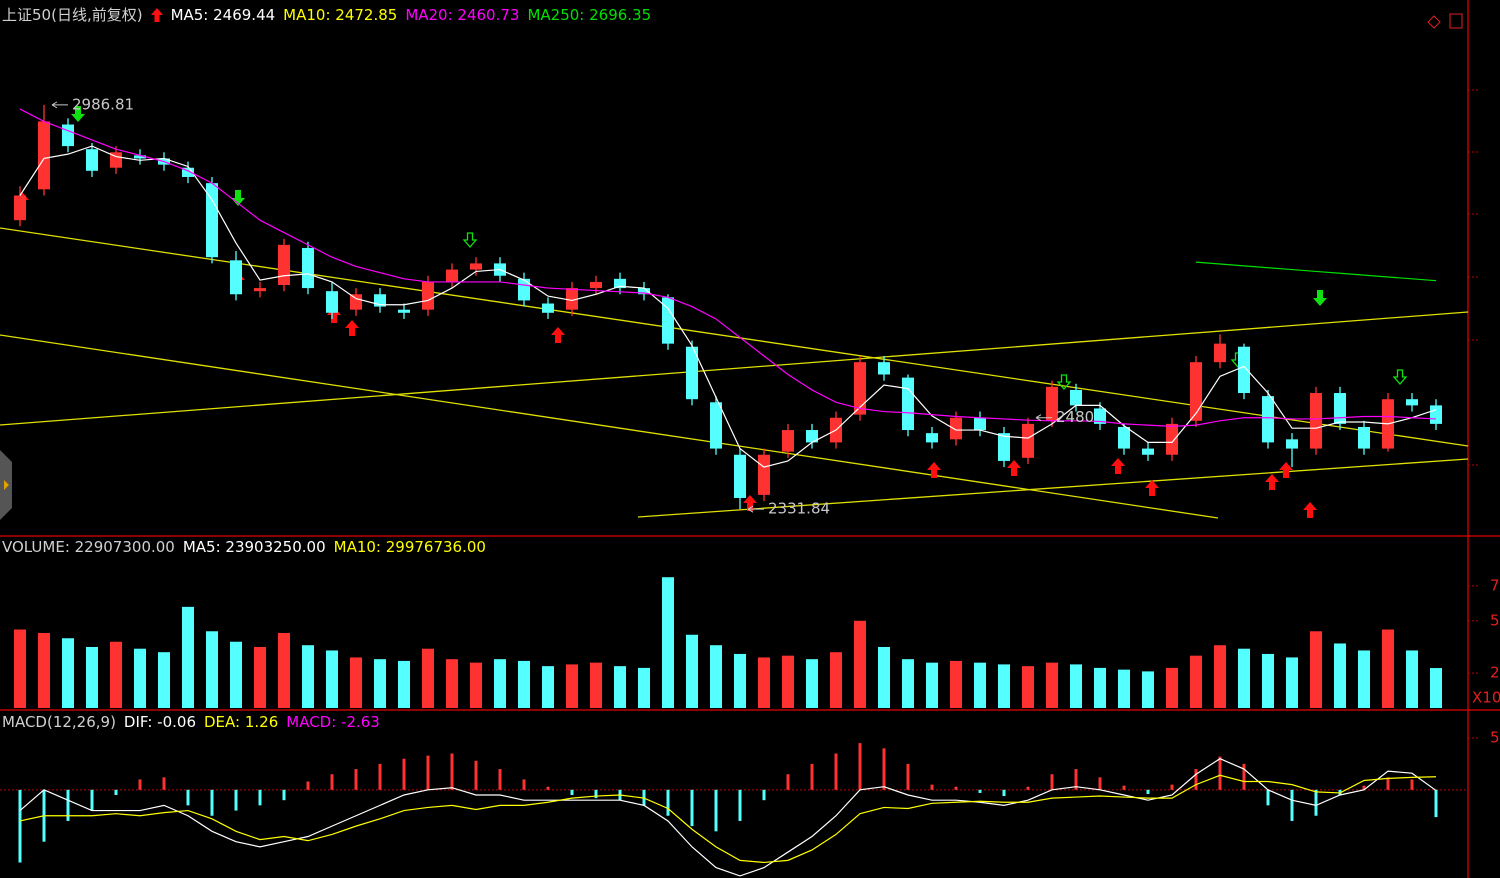 This screenshot has width=1500, height=878. I want to click on indicator-label: DIF: -0.06, so click(159, 722).